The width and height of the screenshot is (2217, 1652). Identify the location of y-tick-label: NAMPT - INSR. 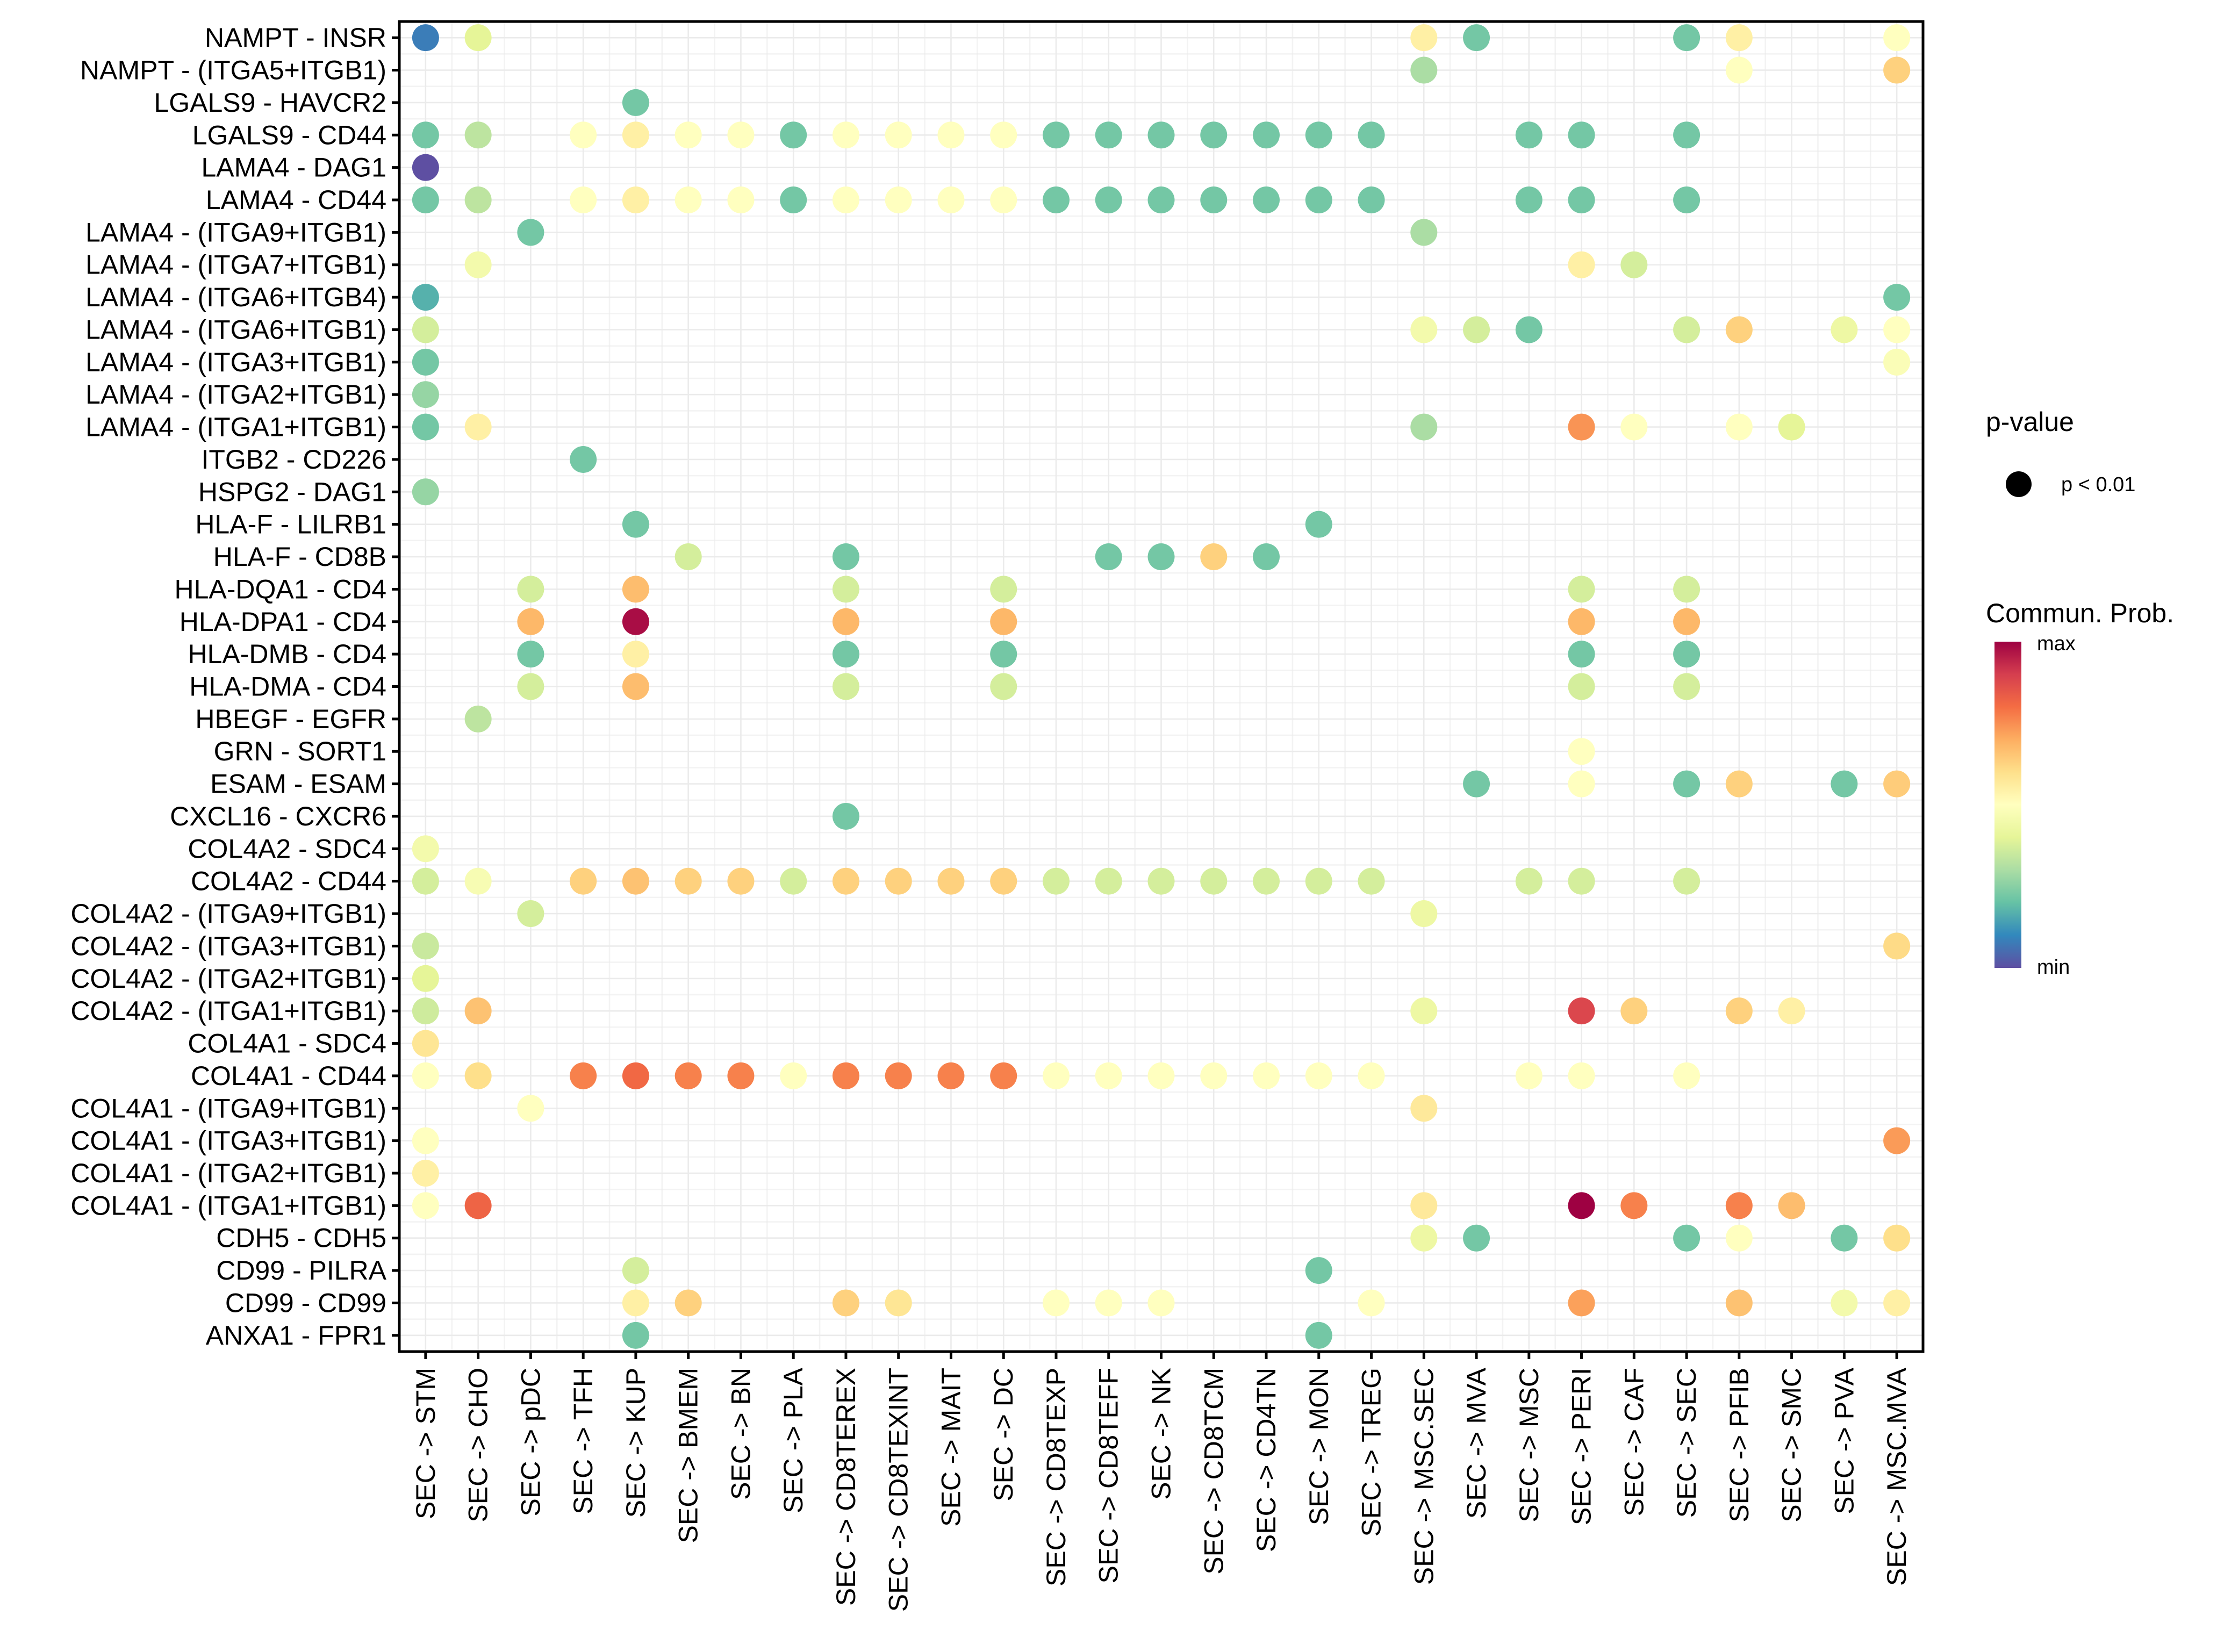
(295, 38).